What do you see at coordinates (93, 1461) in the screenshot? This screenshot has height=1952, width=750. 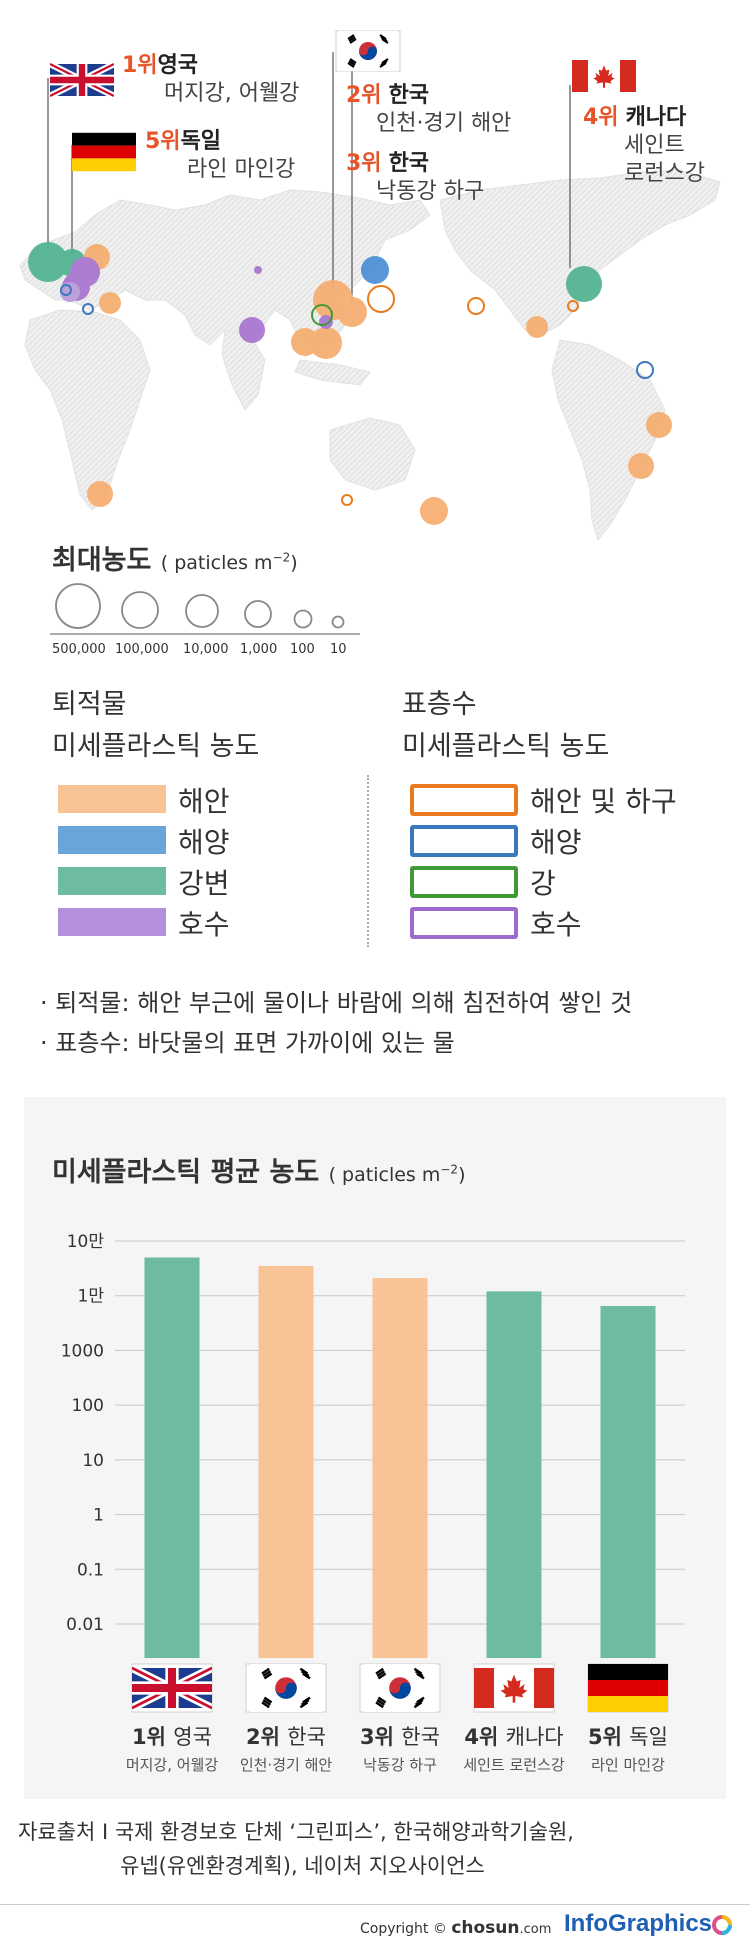 I see `y-tick-label: 10` at bounding box center [93, 1461].